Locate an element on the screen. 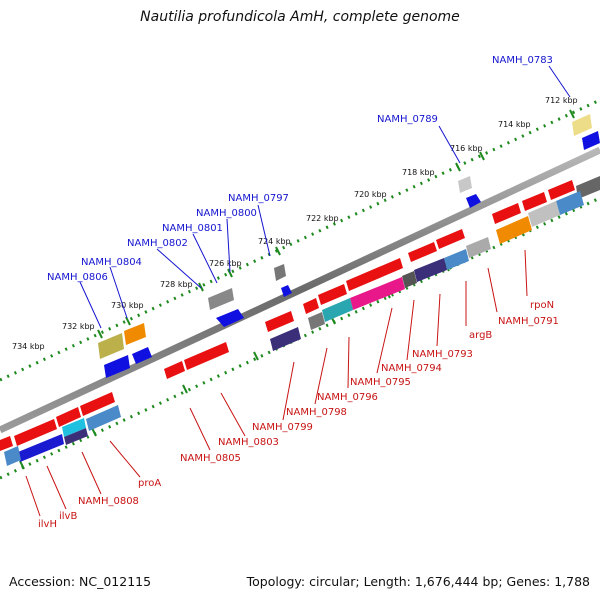 This screenshot has width=600, height=600. gene-label-top: NAMH_0789 is located at coordinates (407, 119).